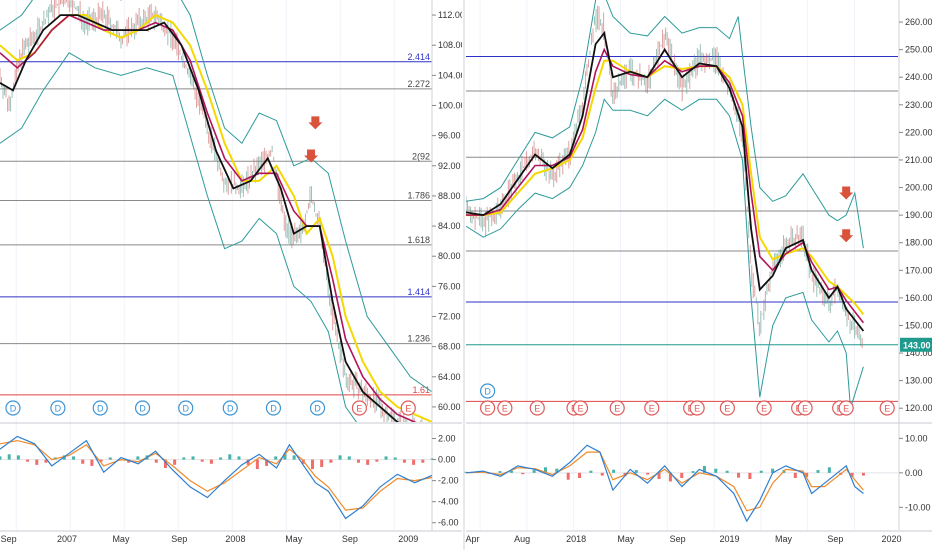 The image size is (932, 555). Describe the element at coordinates (418, 240) in the screenshot. I see `fib-level-label: 1.618` at that location.